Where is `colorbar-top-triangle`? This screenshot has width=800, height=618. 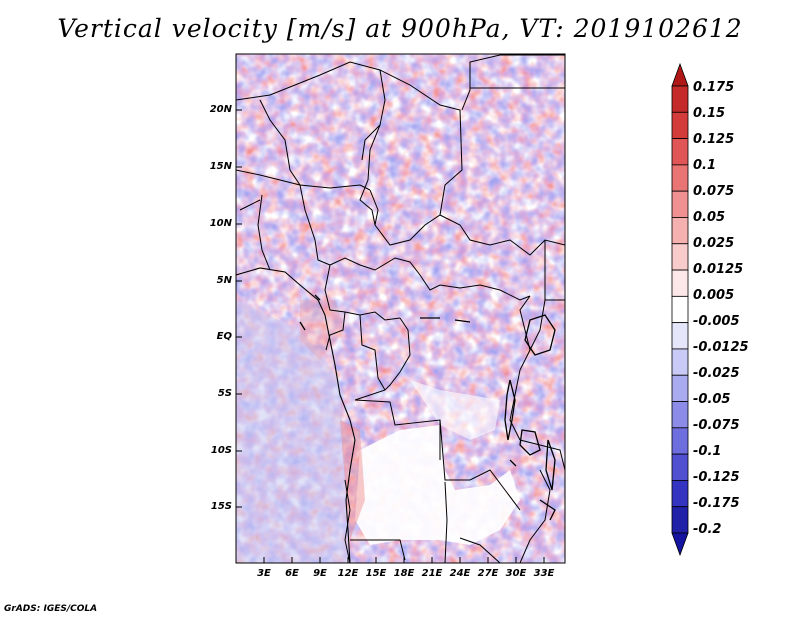 colorbar-top-triangle is located at coordinates (680, 74).